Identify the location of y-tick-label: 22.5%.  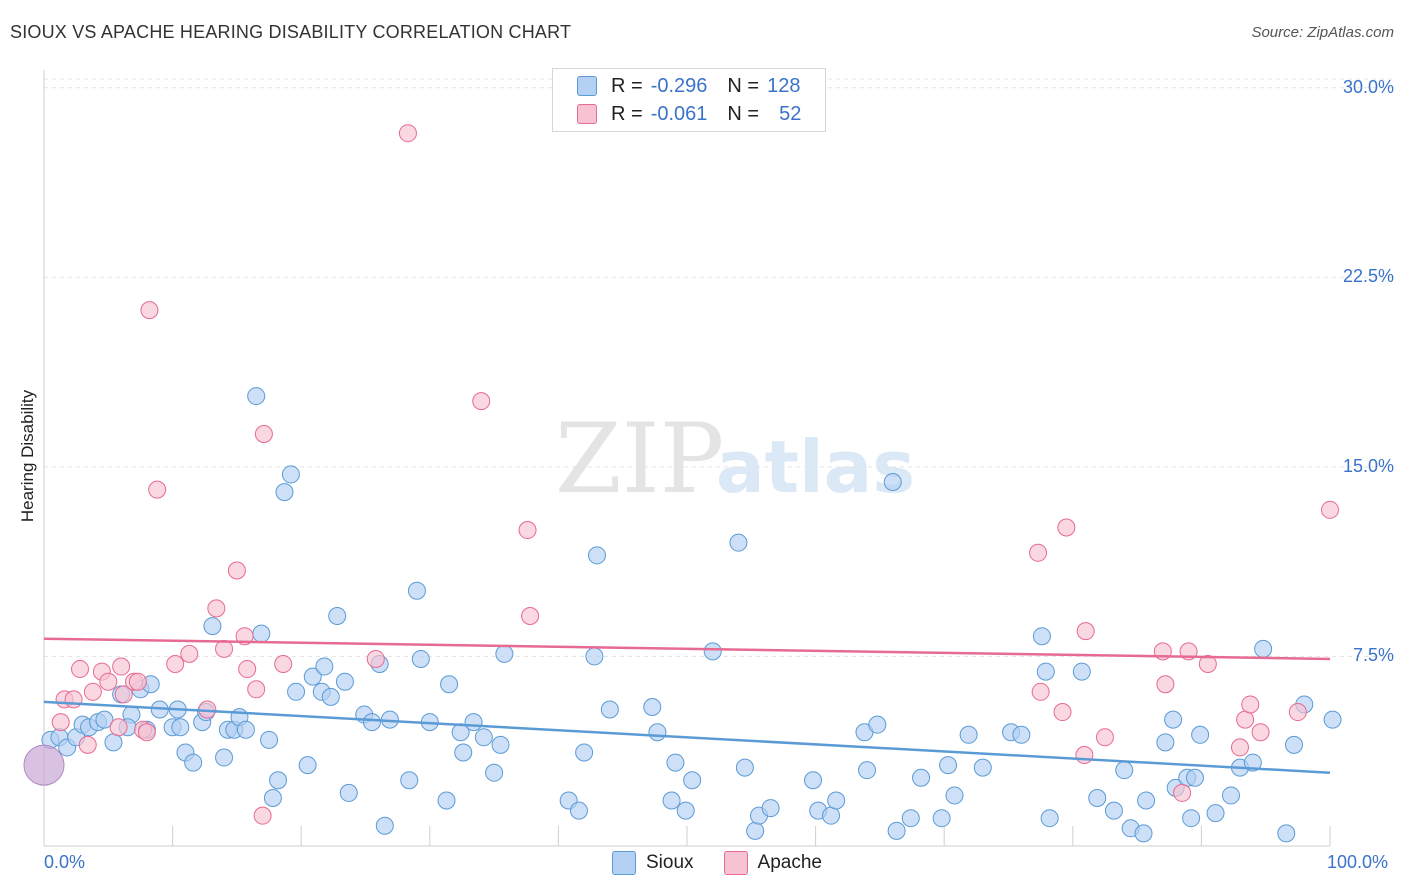
(1368, 276).